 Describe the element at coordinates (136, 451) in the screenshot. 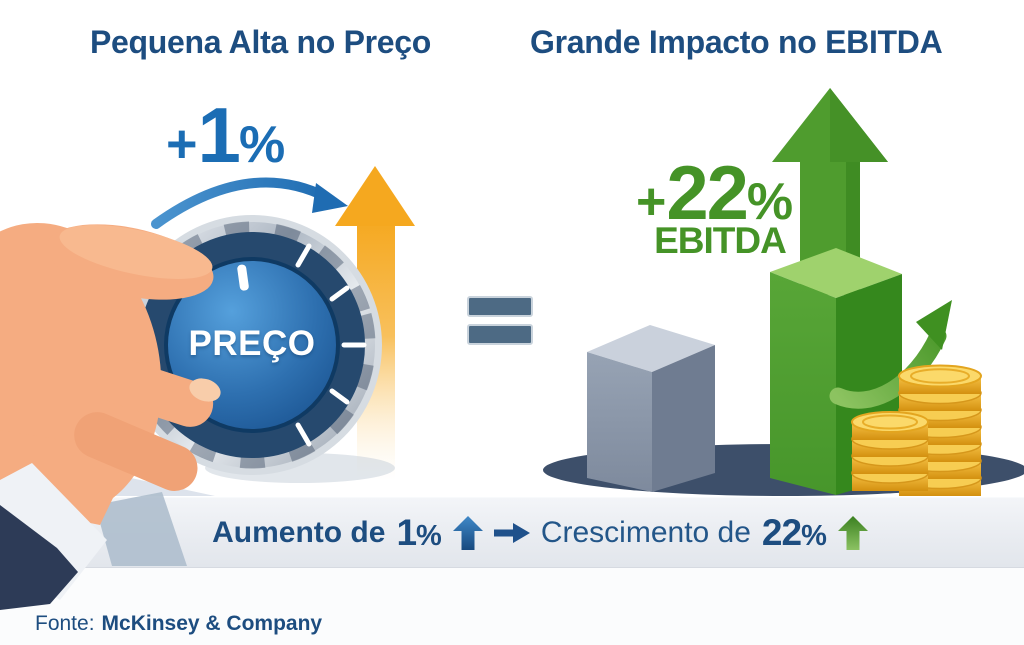

I see `middle-finger` at that location.